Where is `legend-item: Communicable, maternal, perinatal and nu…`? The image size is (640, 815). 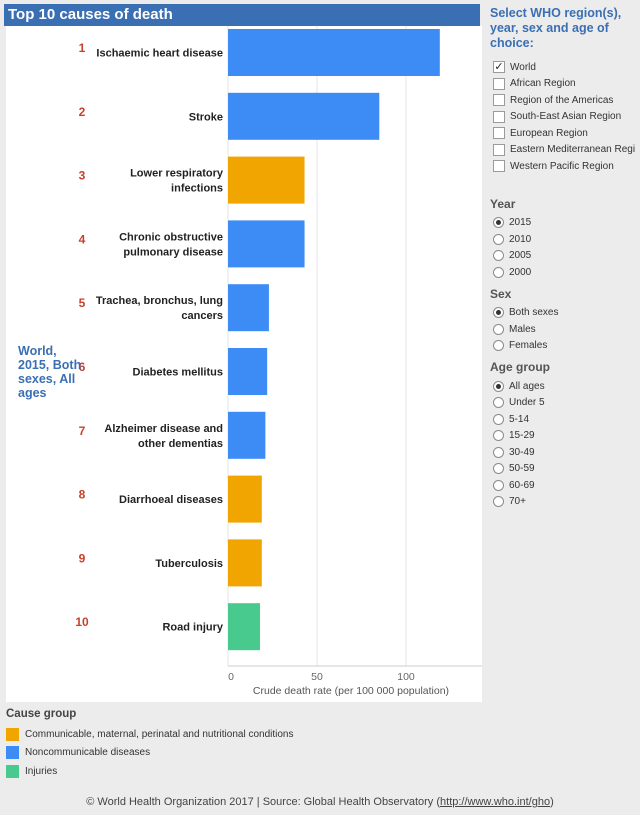
legend-item: Communicable, maternal, perinatal and nu… is located at coordinates (206, 734).